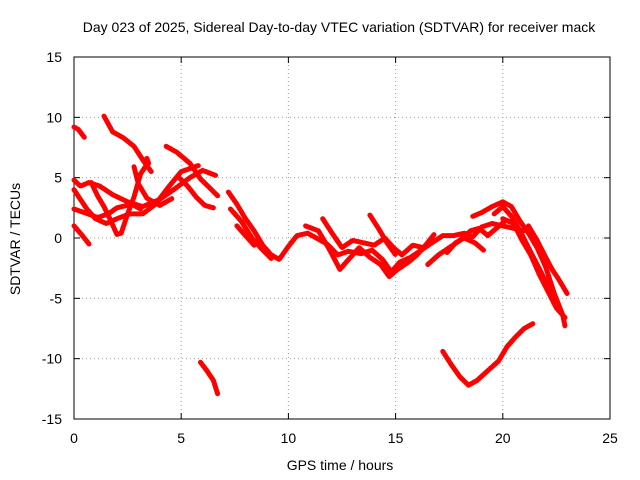 The width and height of the screenshot is (640, 480). What do you see at coordinates (503, 438) in the screenshot?
I see `x-tick-label: 20` at bounding box center [503, 438].